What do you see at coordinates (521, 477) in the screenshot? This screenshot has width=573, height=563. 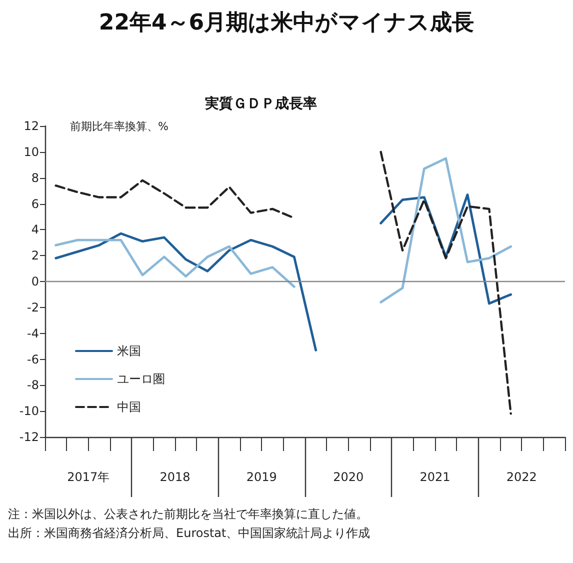 I see `x-tick-label: 2022` at bounding box center [521, 477].